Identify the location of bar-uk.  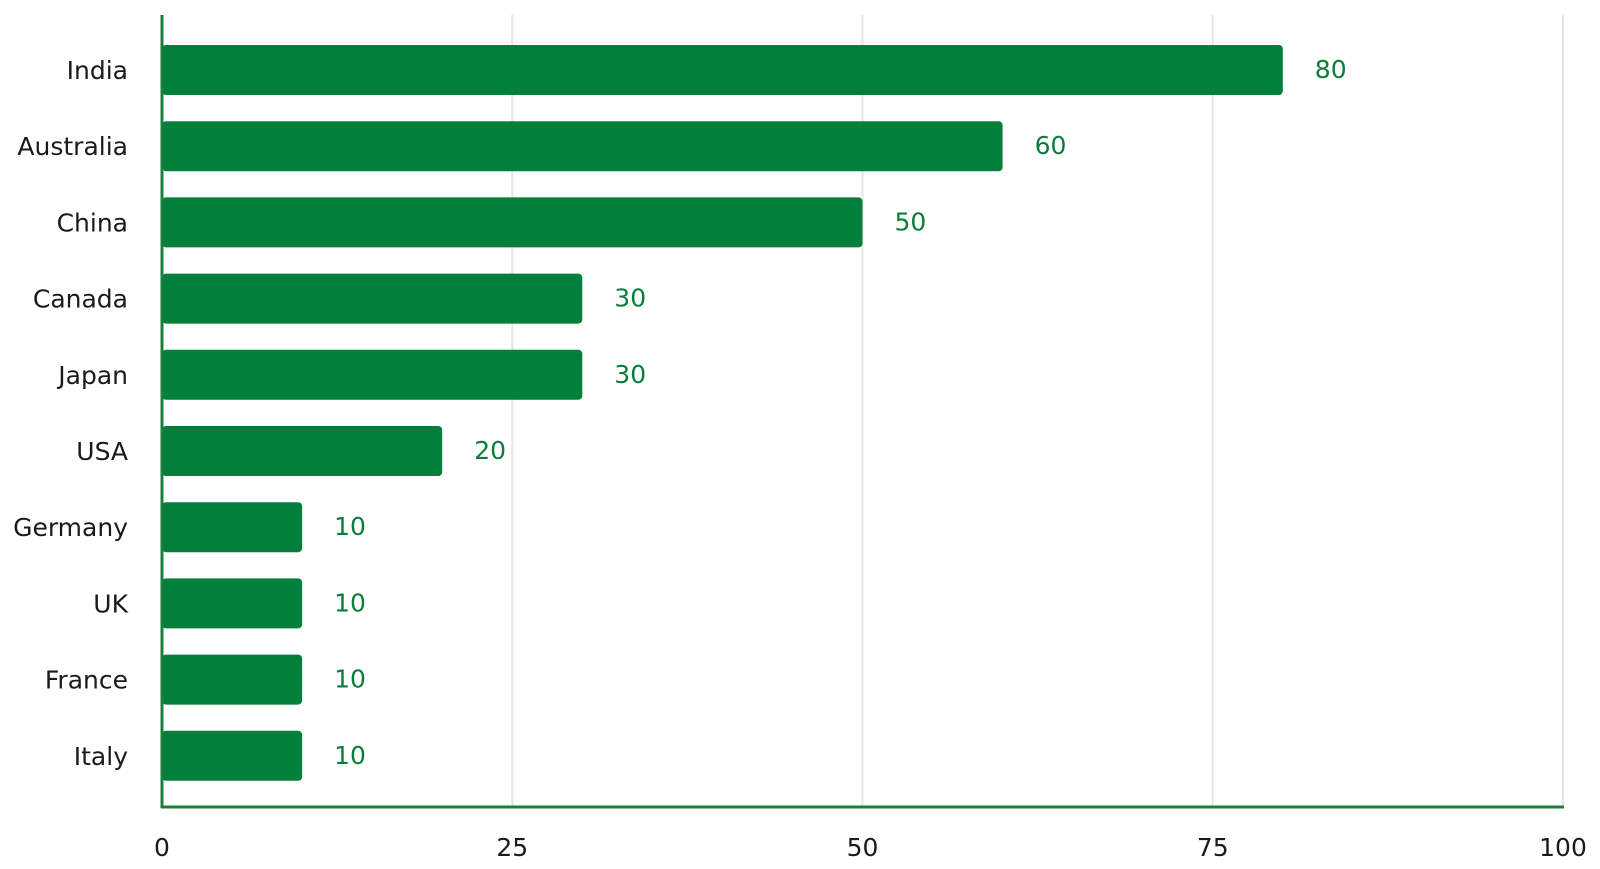
(232, 603).